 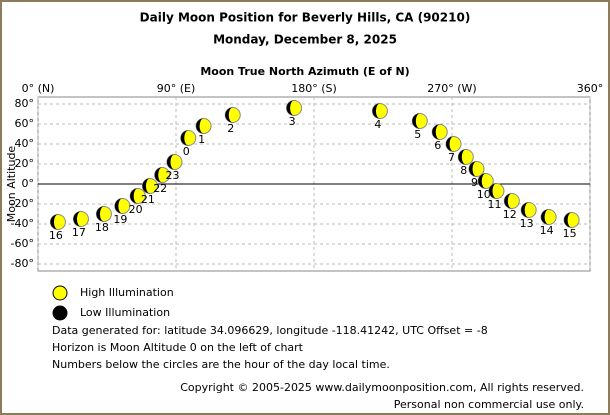 I want to click on y-axis-label: Moon Altitude, so click(x=11, y=184).